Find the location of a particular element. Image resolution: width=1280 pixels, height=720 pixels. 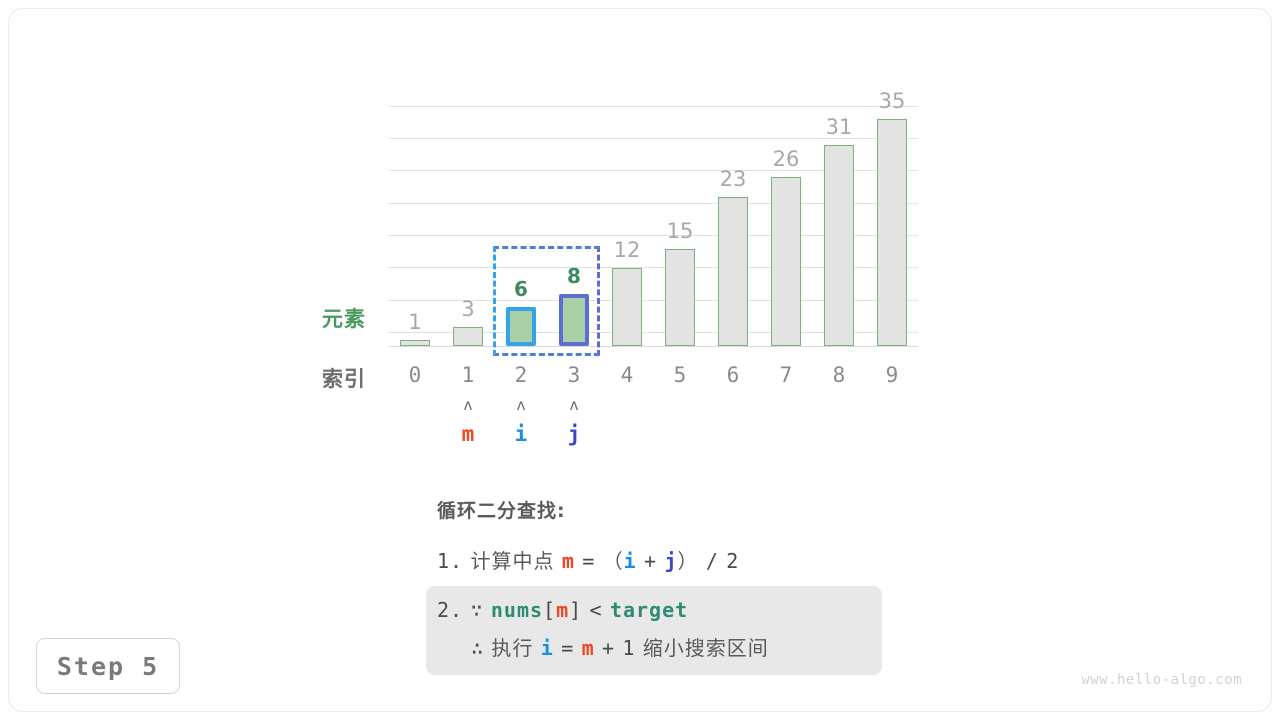

bar-value-4: 12 is located at coordinates (627, 250).